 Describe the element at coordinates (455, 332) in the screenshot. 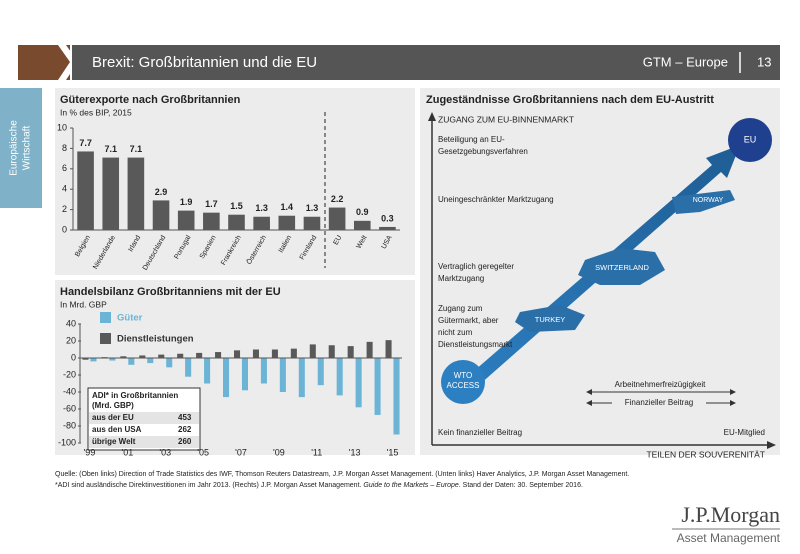

I see `level-label: nicht zum` at that location.